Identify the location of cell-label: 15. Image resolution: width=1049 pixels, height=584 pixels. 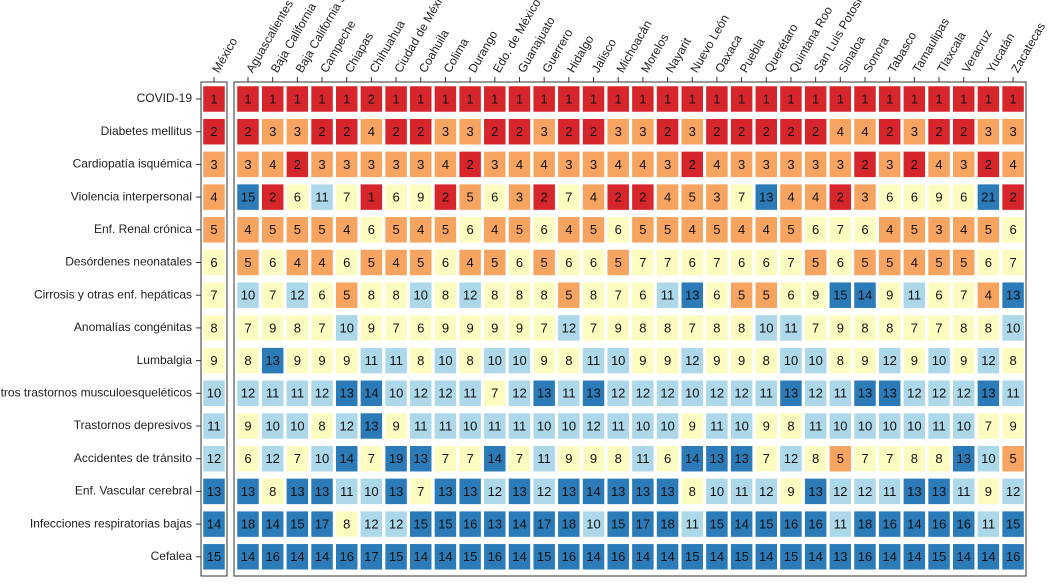
(717, 524).